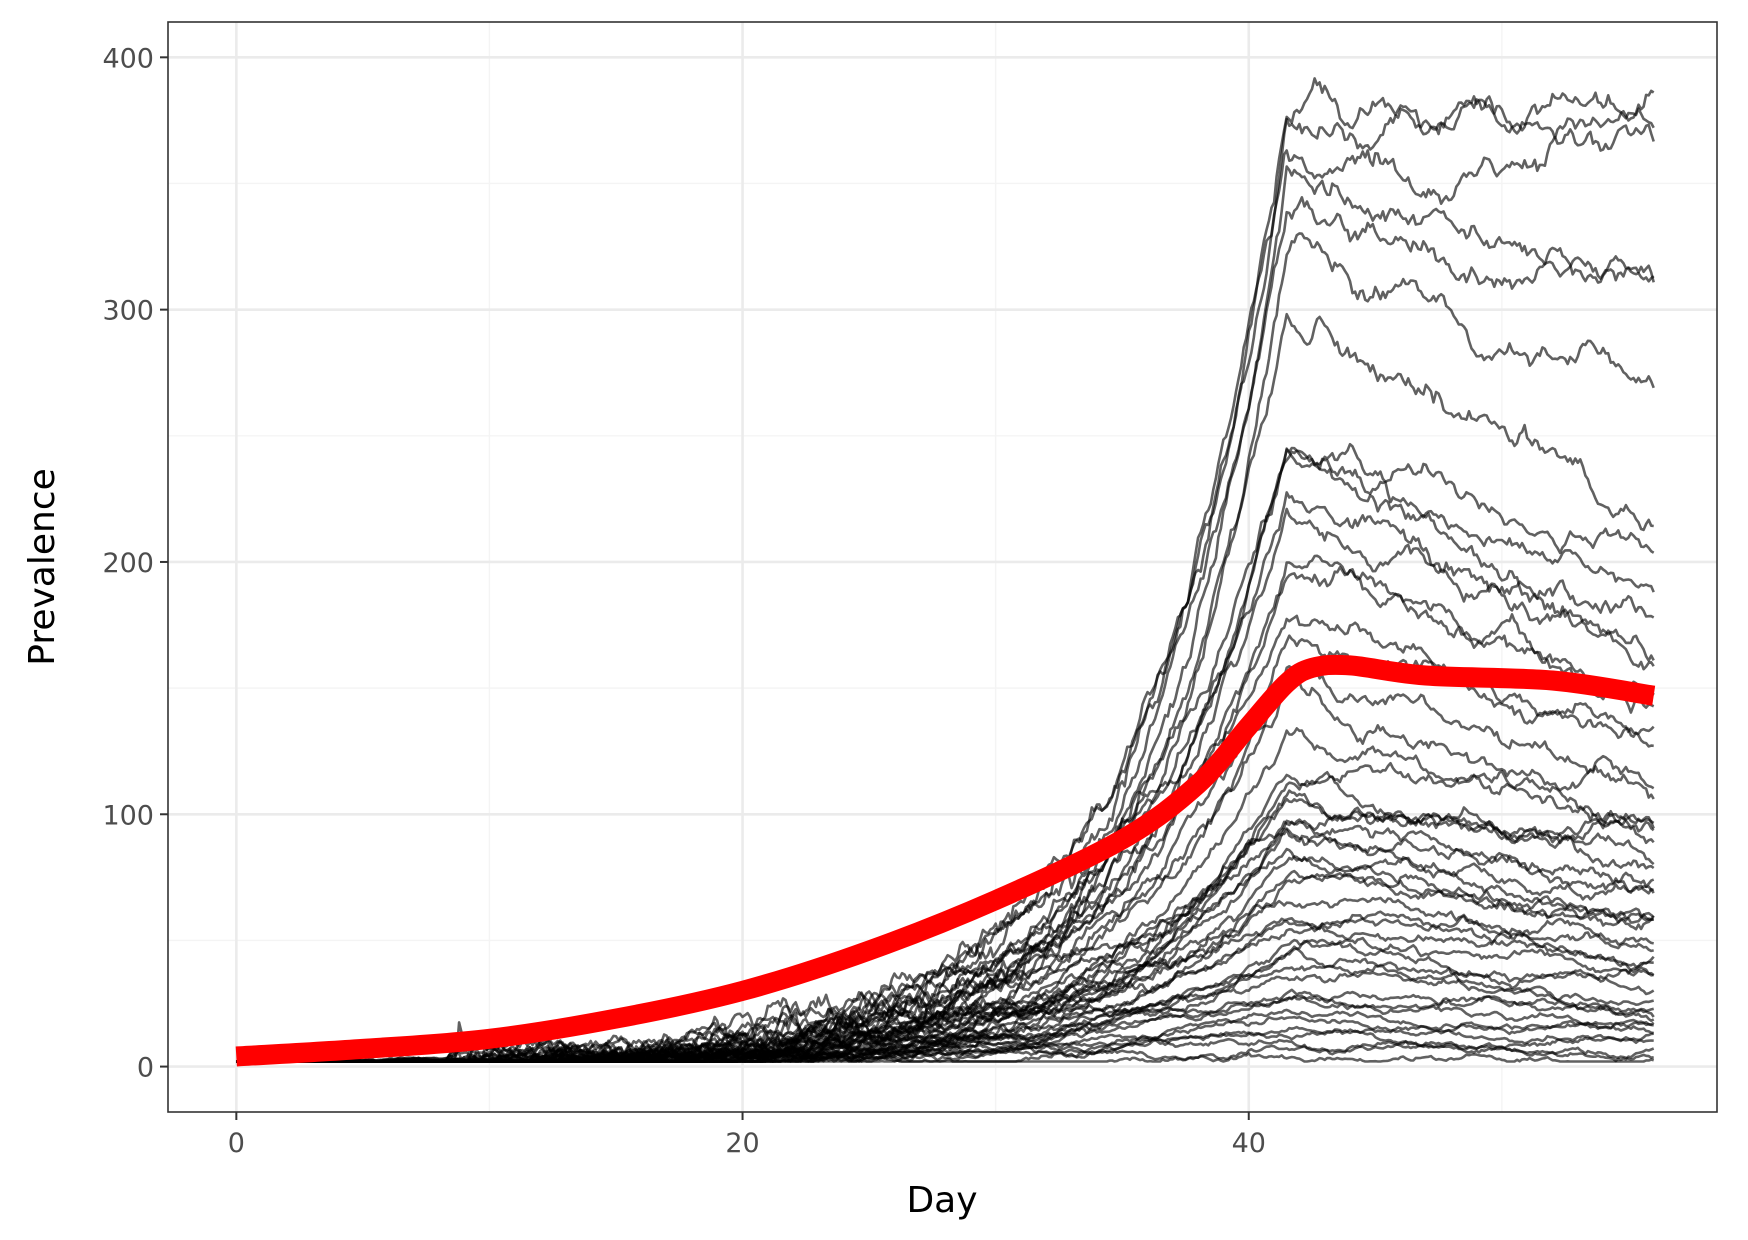  Describe the element at coordinates (1249, 1143) in the screenshot. I see `x-tick-label: 40` at that location.